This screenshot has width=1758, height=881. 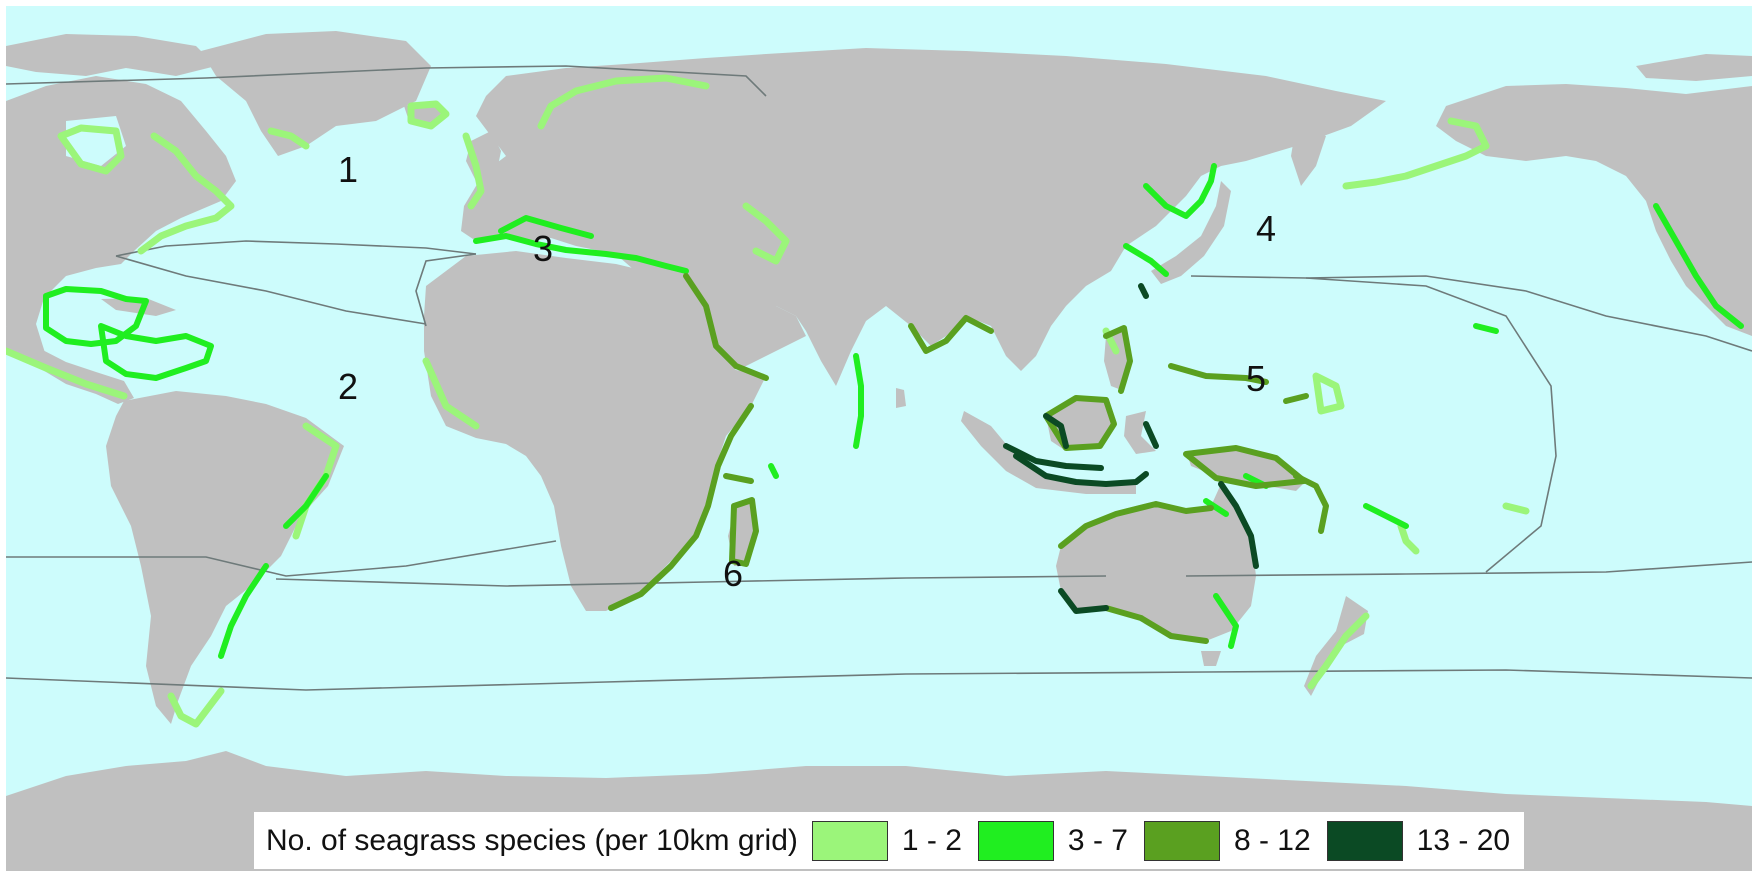 What do you see at coordinates (271, 290) in the screenshot?
I see `boundary-tropical-atlantic-west` at bounding box center [271, 290].